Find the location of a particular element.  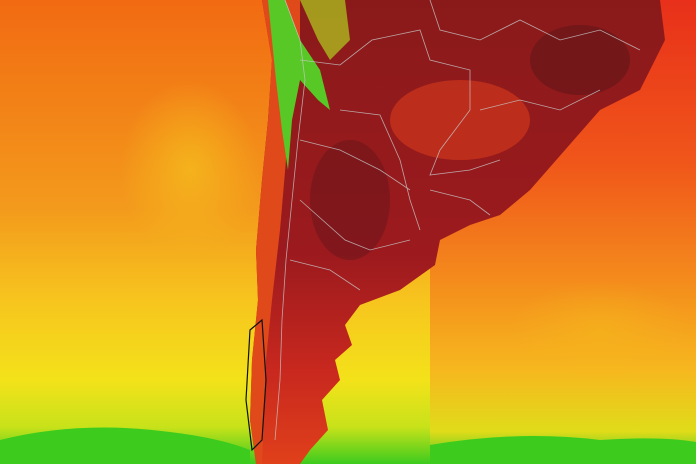

chile-islands is located at coordinates (256, 385).